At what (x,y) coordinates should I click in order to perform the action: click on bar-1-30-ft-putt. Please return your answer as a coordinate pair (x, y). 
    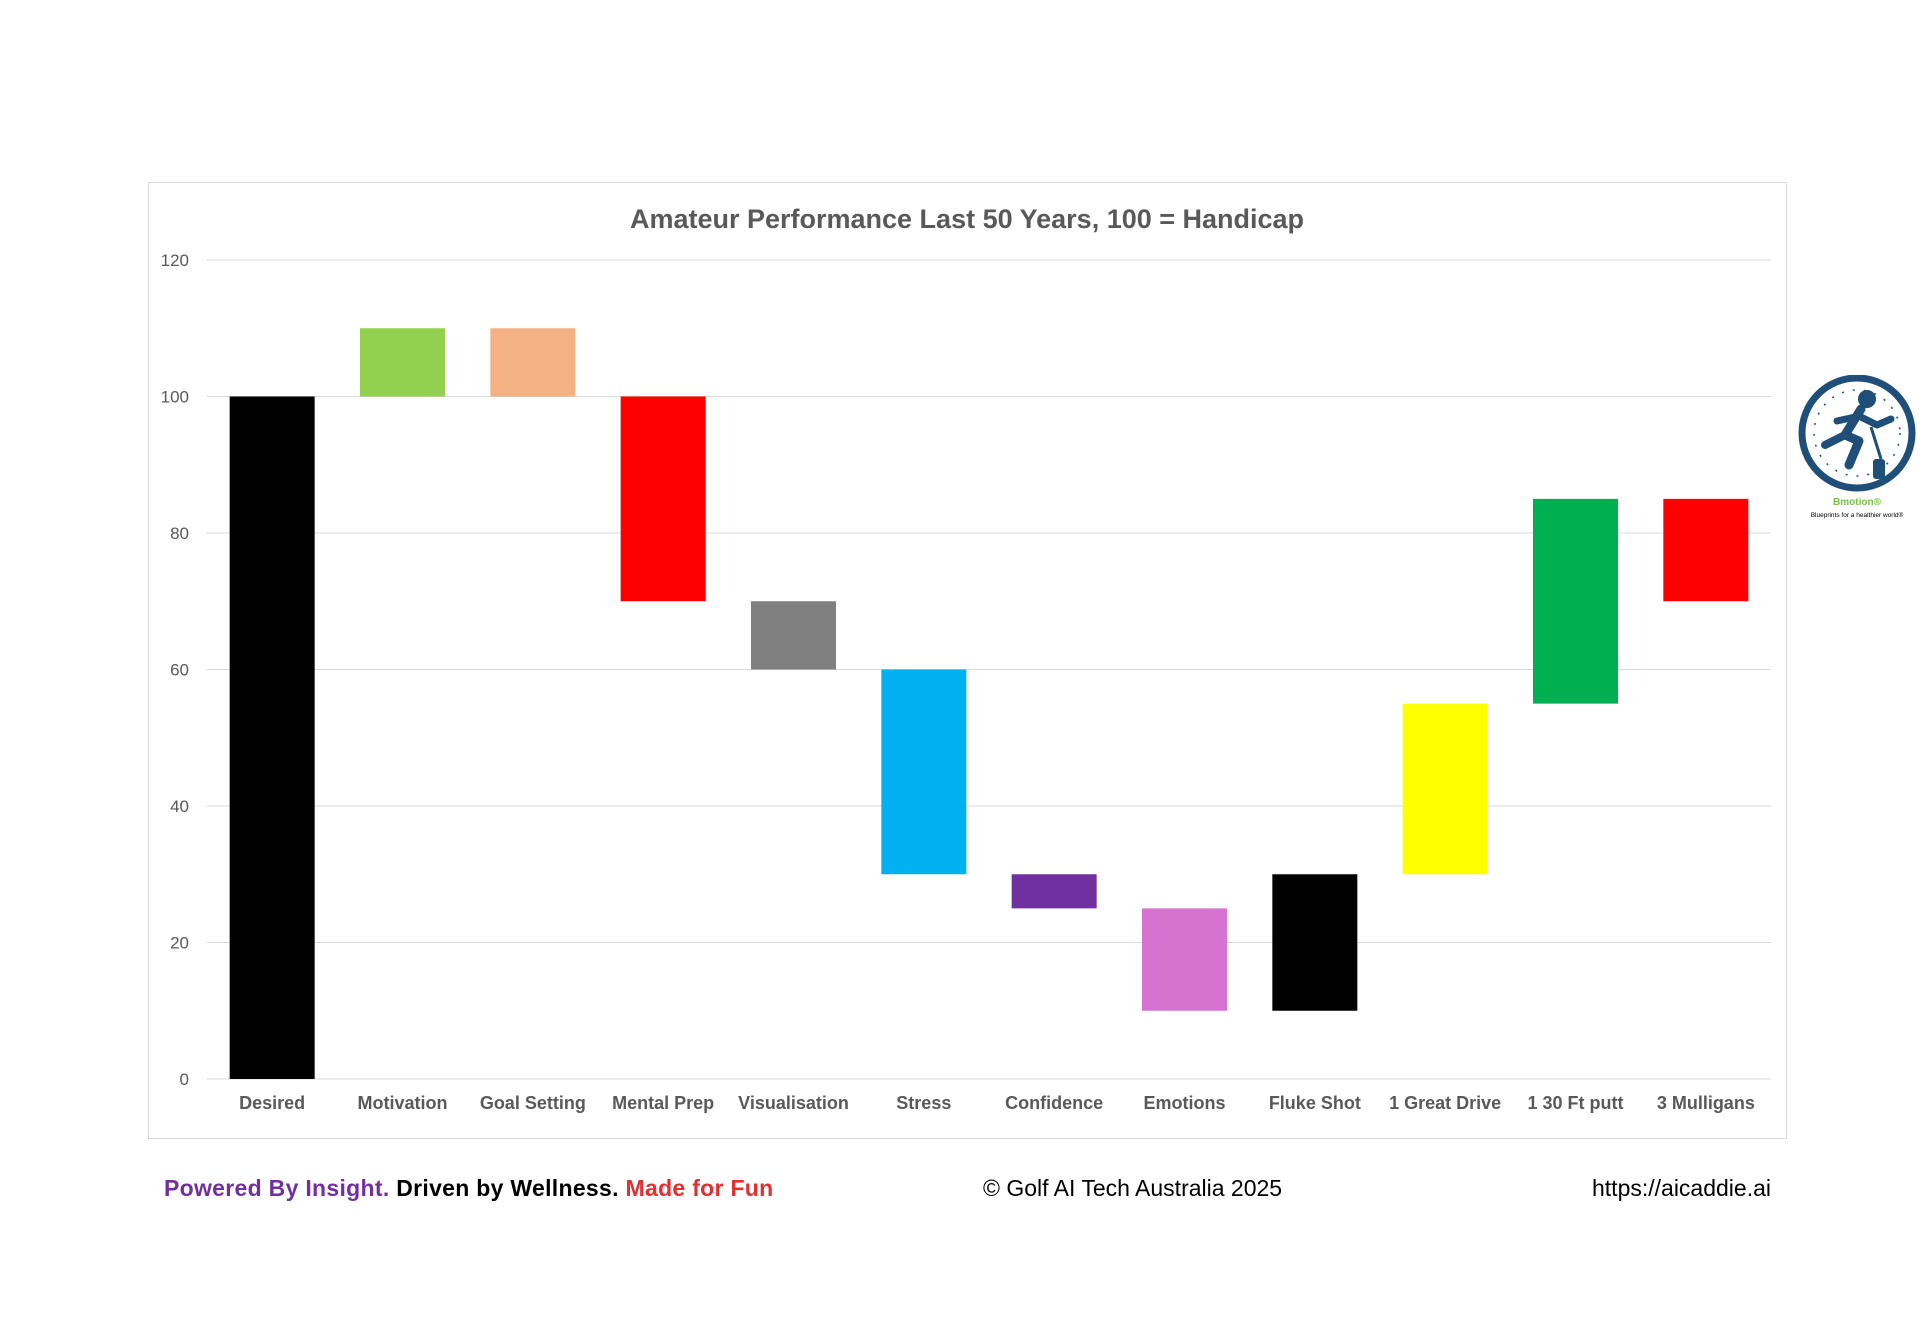
    Looking at the image, I should click on (1575, 601).